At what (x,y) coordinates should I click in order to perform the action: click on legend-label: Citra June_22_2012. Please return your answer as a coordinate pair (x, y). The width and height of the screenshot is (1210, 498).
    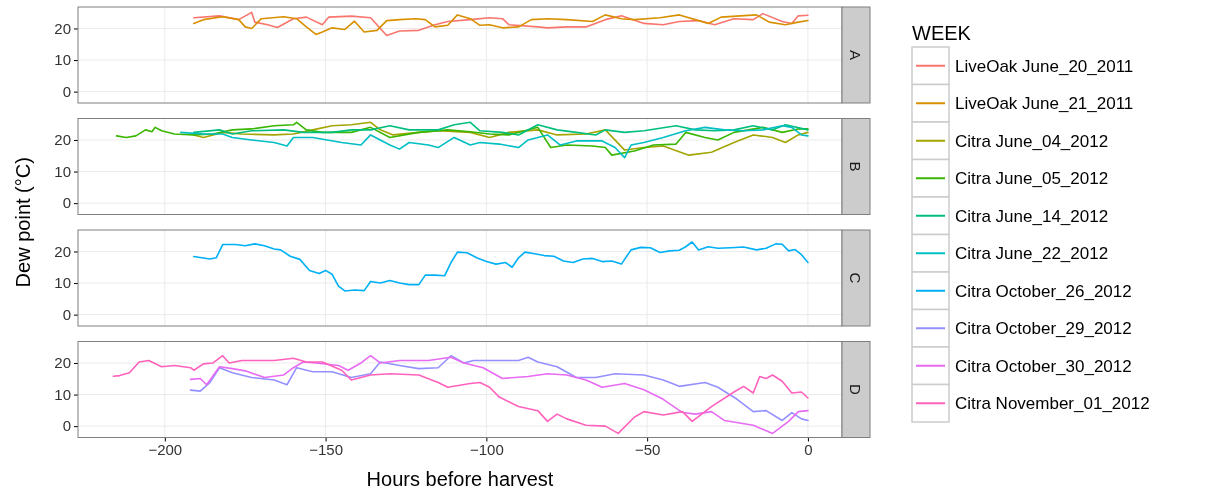
    Looking at the image, I should click on (1032, 254).